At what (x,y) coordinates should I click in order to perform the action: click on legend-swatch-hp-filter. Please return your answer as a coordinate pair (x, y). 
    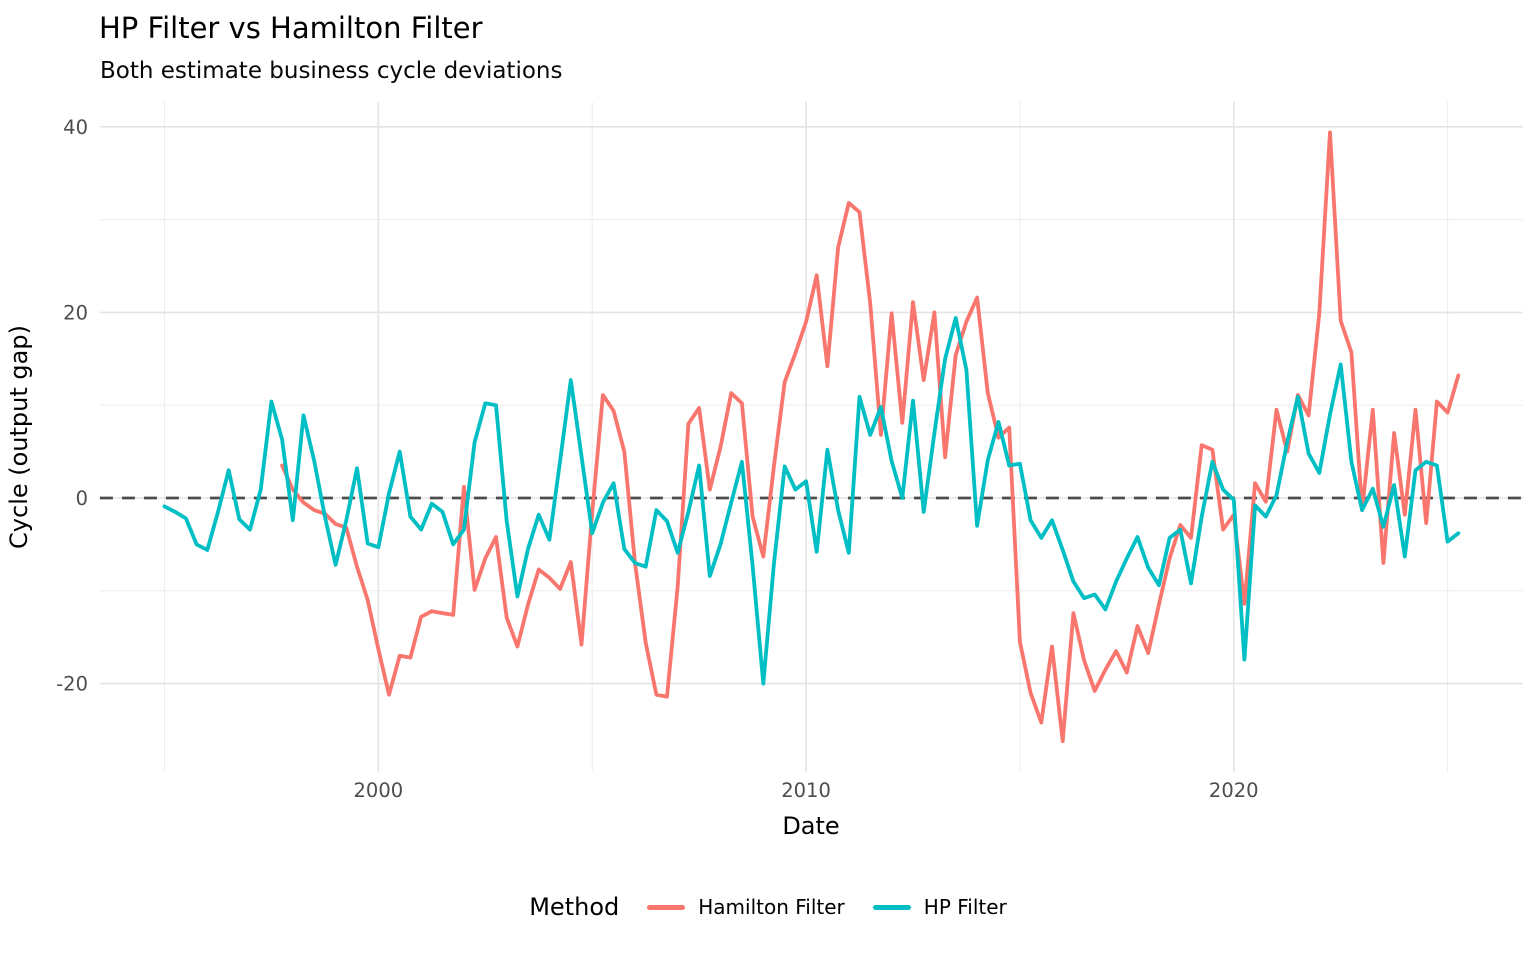
    Looking at the image, I should click on (891, 907).